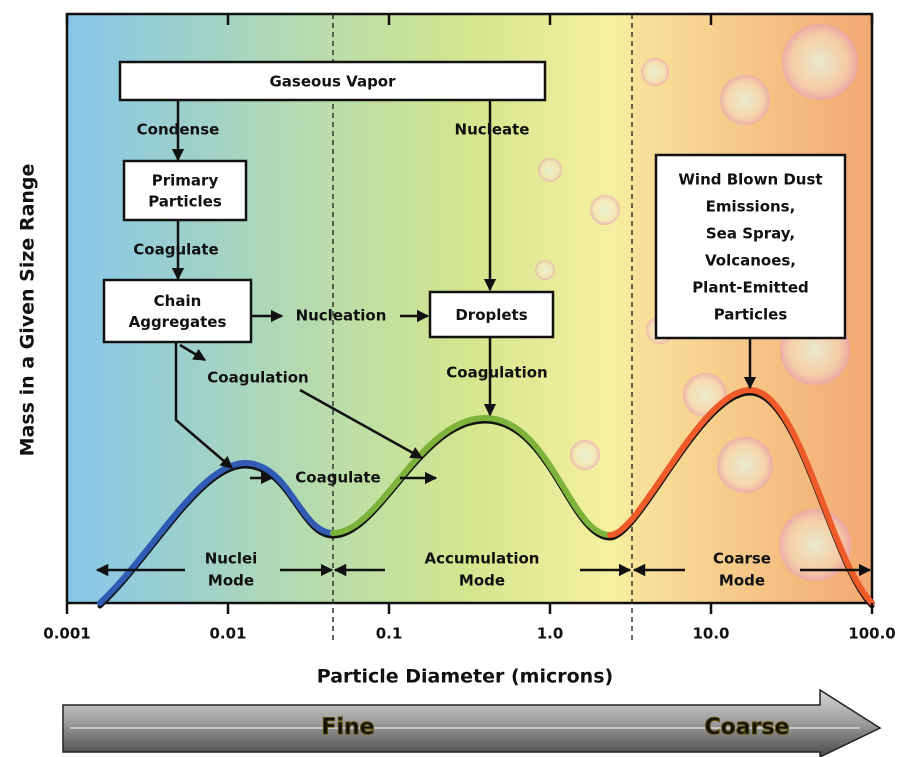  What do you see at coordinates (28, 310) in the screenshot?
I see `y-axis-label: Mass in a Given Size Range` at bounding box center [28, 310].